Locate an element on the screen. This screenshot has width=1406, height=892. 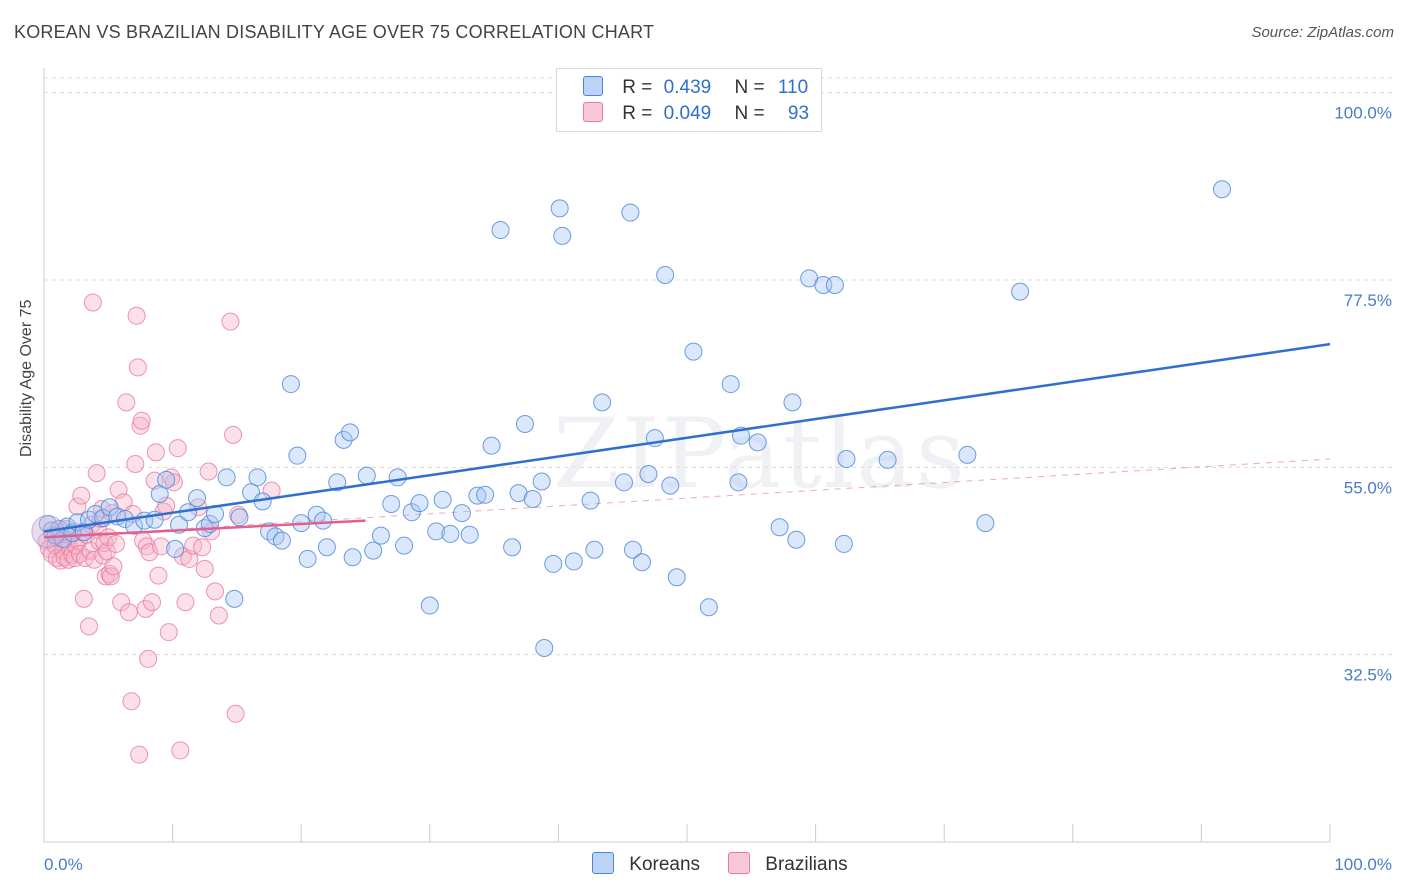
legend-row-brazilians: R = 0.049 N = 93 is located at coordinates (696, 114).